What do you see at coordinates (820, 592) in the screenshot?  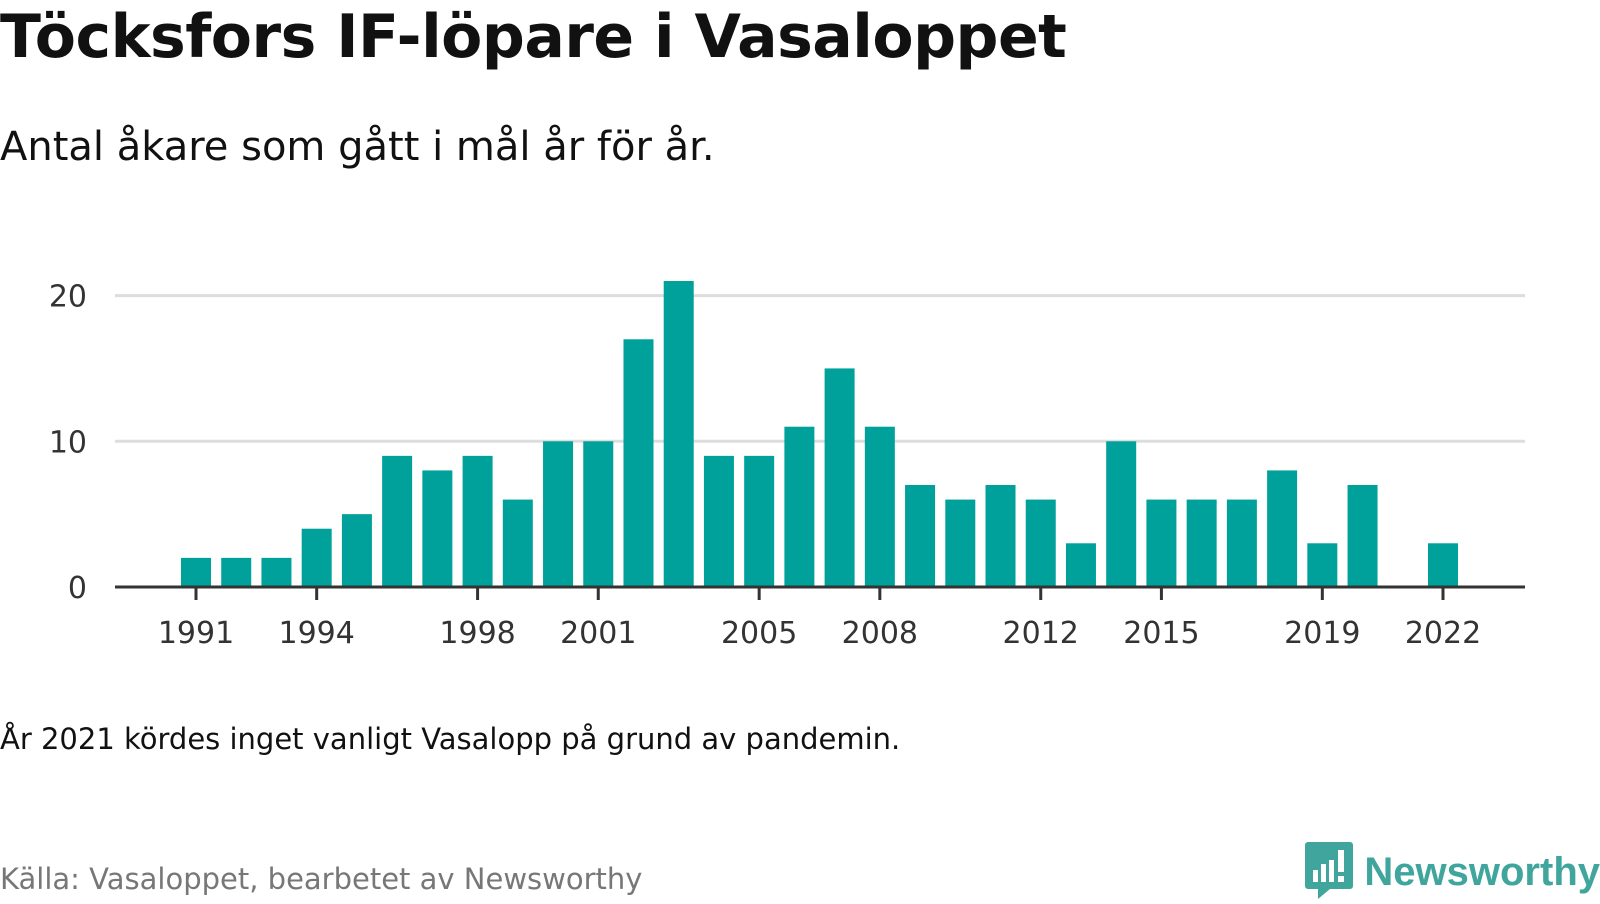 I see `x-axis` at bounding box center [820, 592].